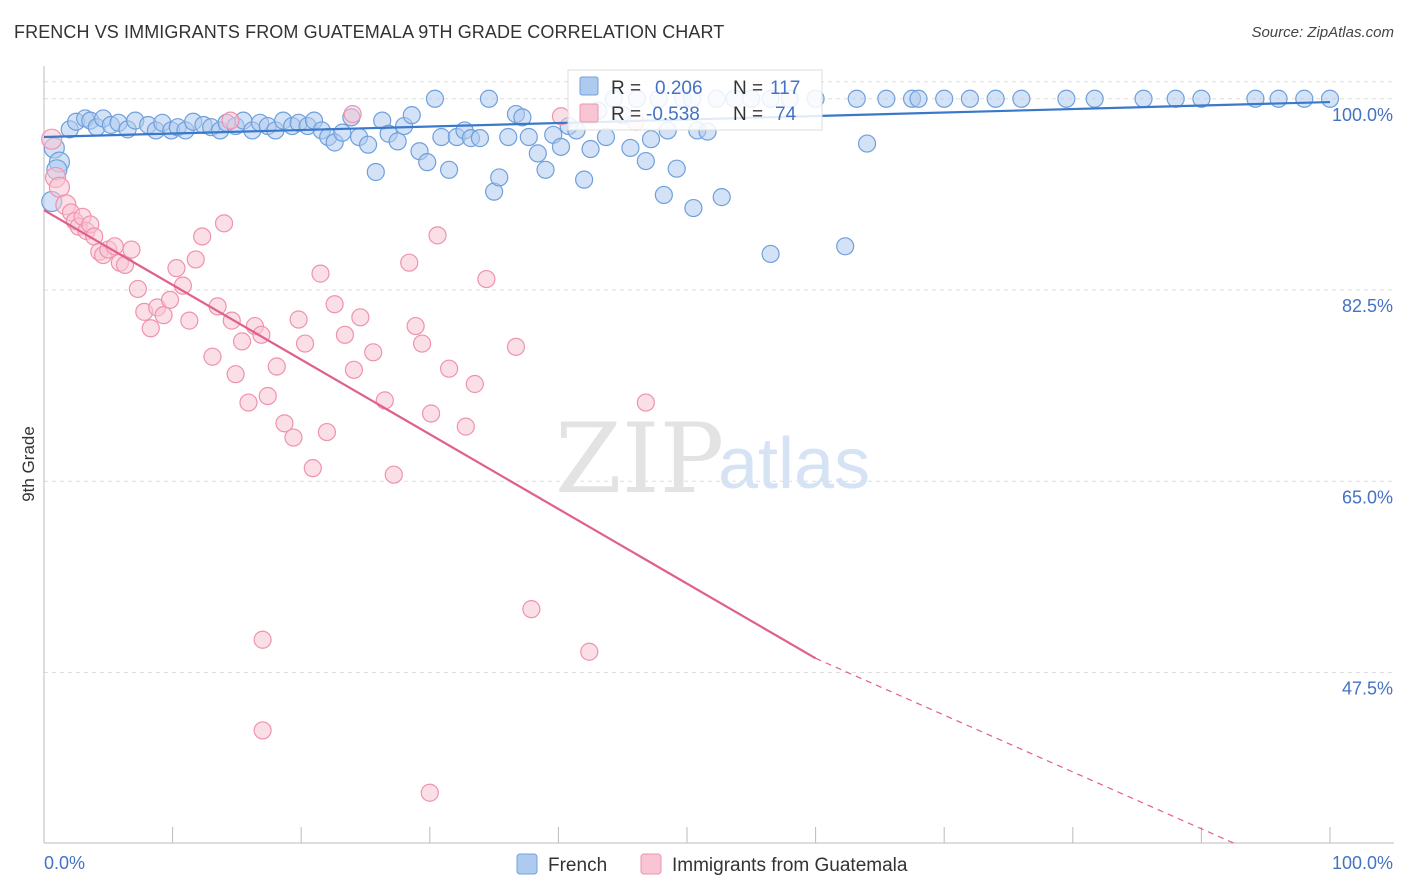 This screenshot has width=1406, height=892. What do you see at coordinates (527, 864) in the screenshot?
I see `legend-french-swatch` at bounding box center [527, 864].